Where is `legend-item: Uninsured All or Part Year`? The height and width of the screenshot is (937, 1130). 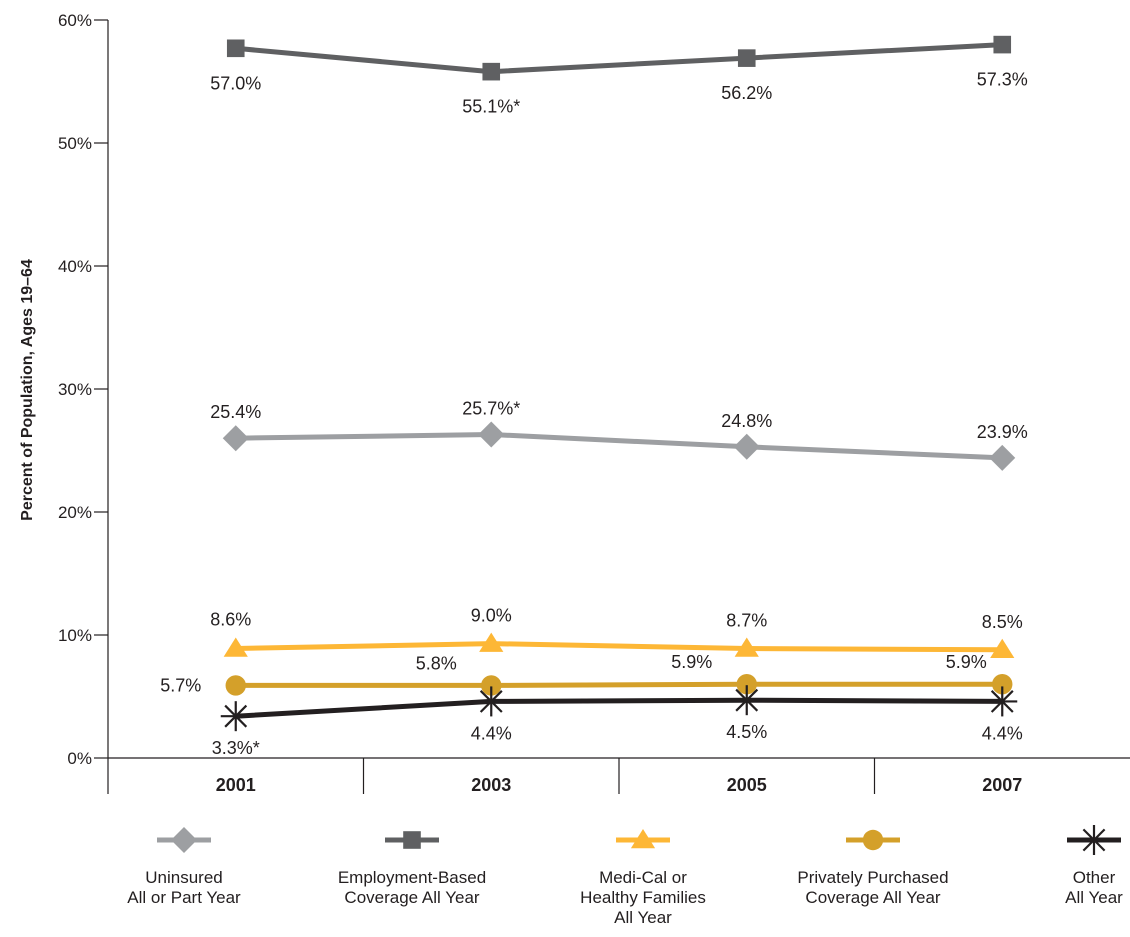
legend-item: Uninsured All or Part Year is located at coordinates (184, 865).